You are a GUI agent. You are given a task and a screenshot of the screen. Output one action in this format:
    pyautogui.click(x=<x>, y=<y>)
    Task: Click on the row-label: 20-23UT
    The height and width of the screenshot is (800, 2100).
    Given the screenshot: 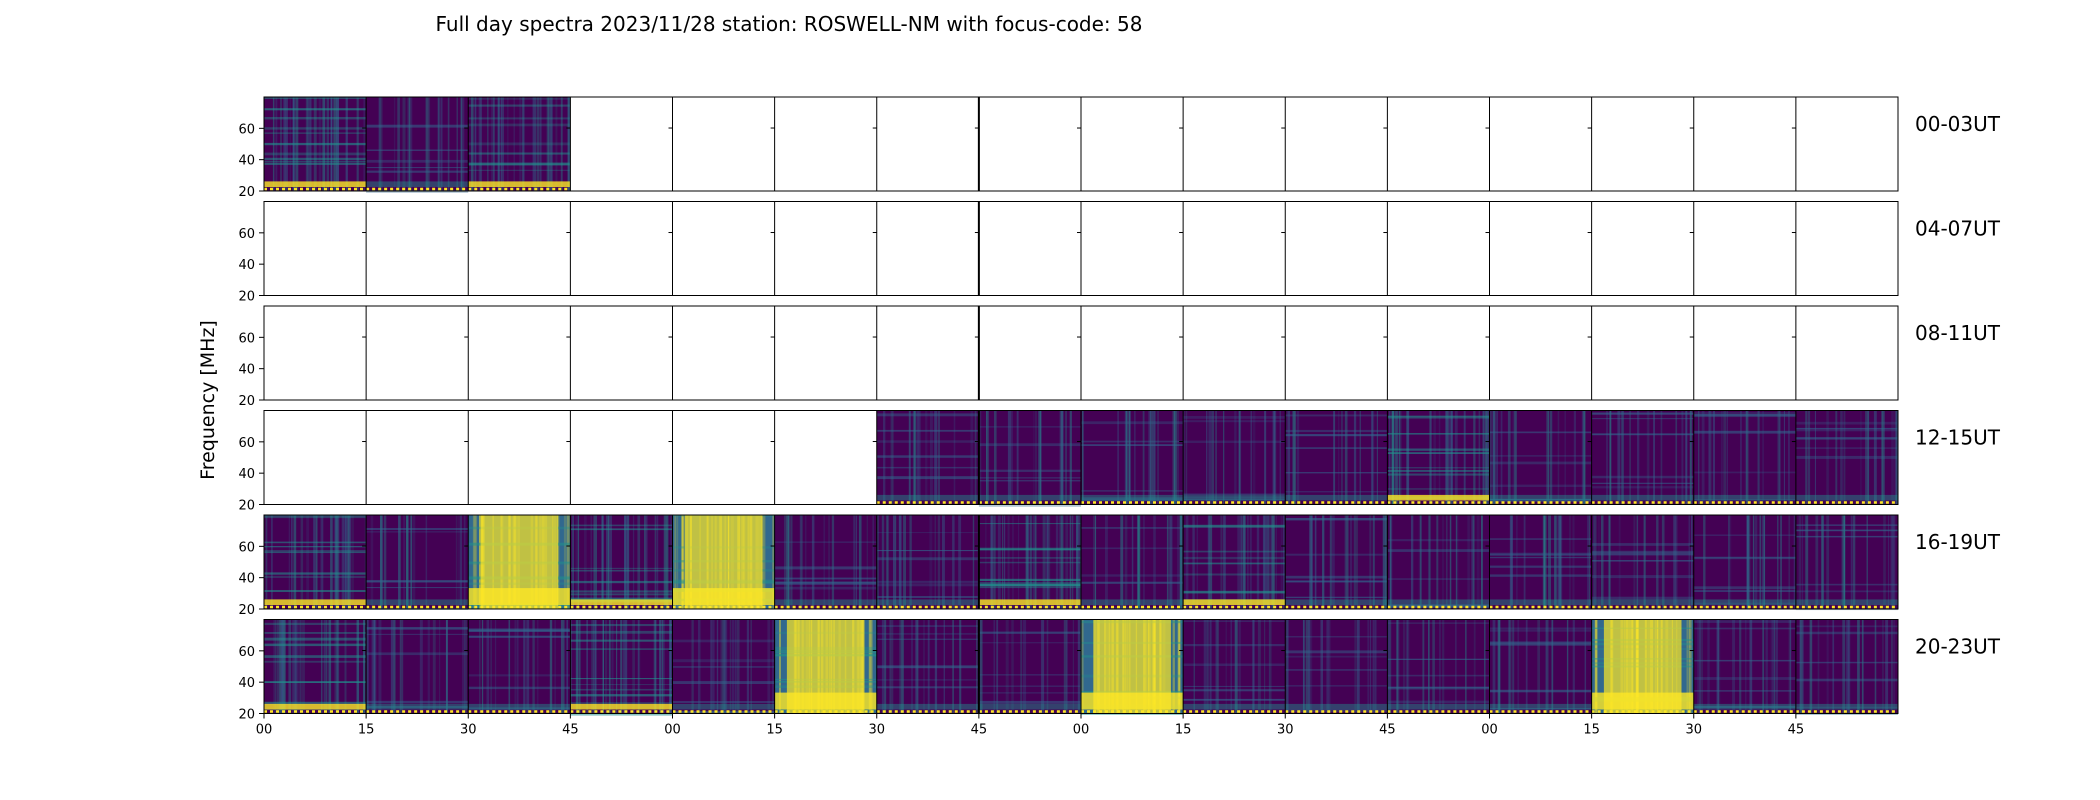 What is the action you would take?
    pyautogui.click(x=1958, y=647)
    